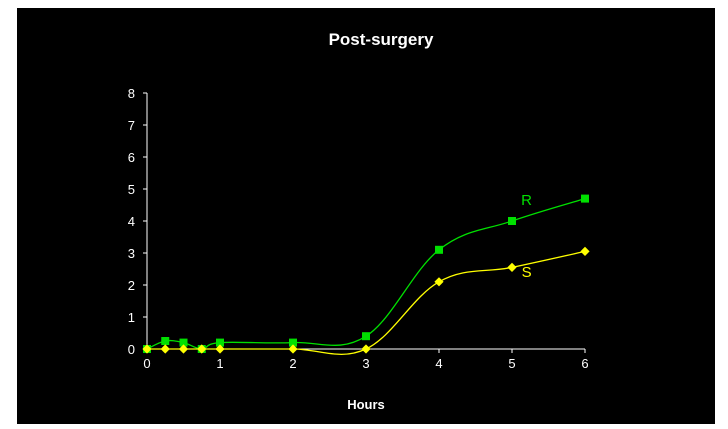  What do you see at coordinates (366, 303) in the screenshot?
I see `series-line-s` at bounding box center [366, 303].